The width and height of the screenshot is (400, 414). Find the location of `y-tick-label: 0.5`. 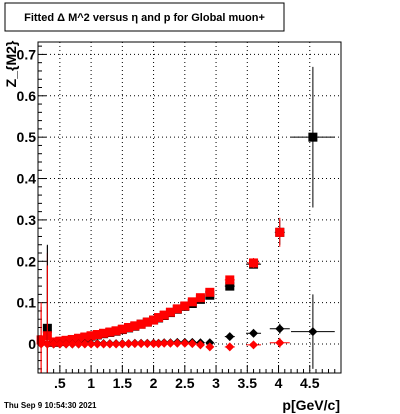

y-tick-label: 0.5 is located at coordinates (27, 137).